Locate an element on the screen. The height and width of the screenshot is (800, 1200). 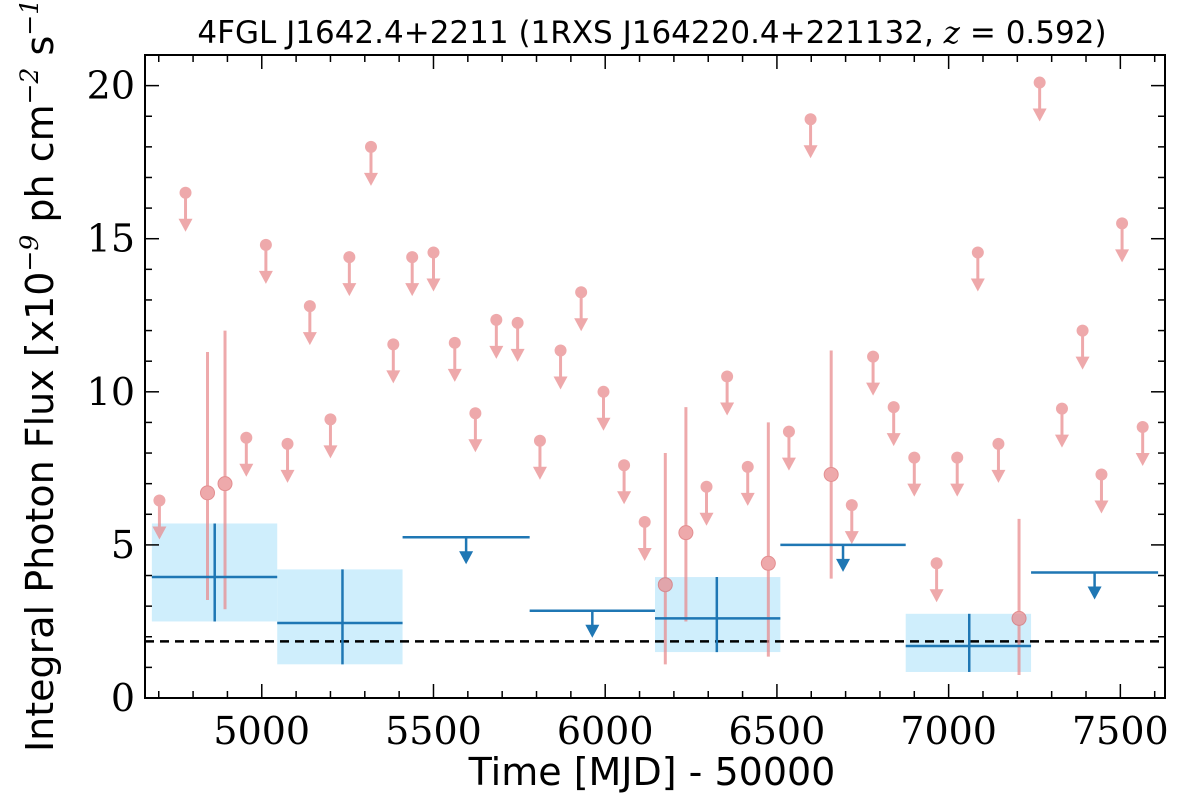
y-tick-label: 5 is located at coordinates (123, 545).